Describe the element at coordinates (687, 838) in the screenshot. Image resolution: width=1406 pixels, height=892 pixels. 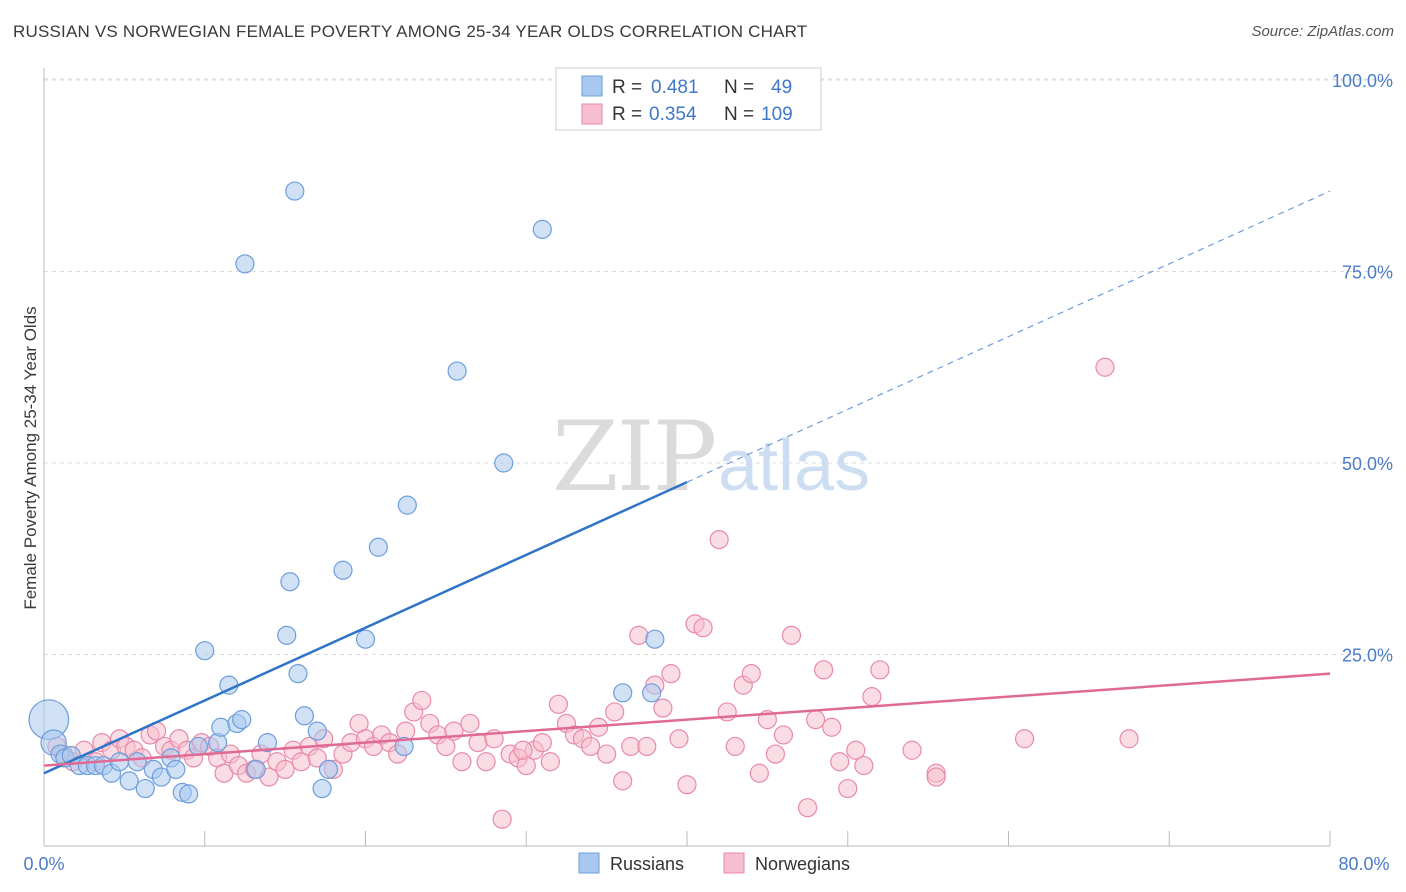
I see `x-axis-ticks` at that location.